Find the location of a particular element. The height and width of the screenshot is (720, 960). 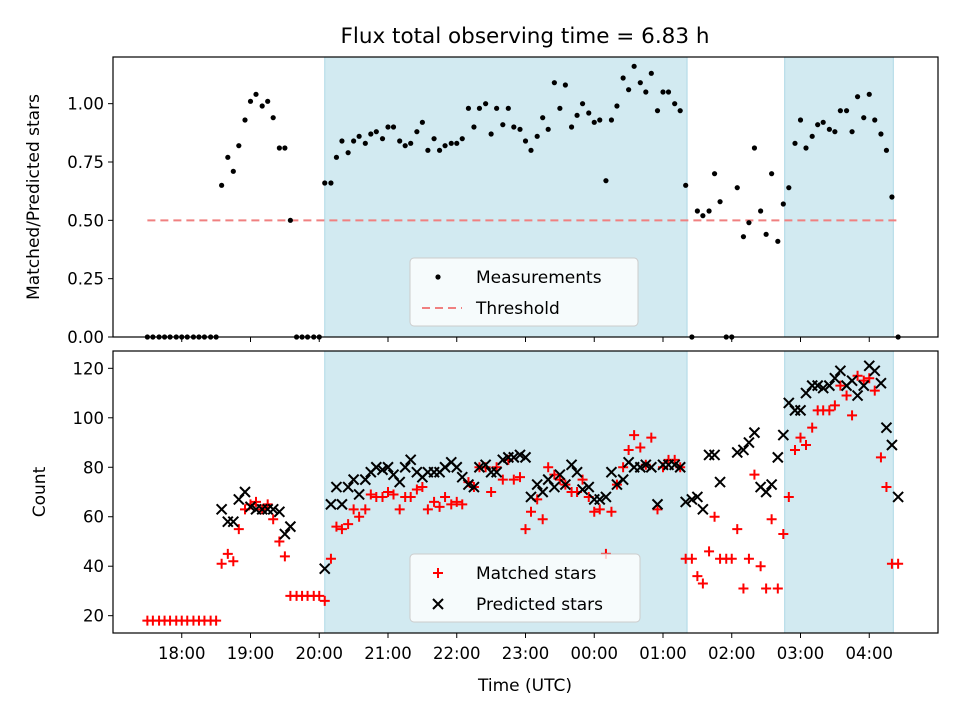

top-y-ticks: 0.00 0.25 0.50 0.75 1.00 is located at coordinates (90, 221).